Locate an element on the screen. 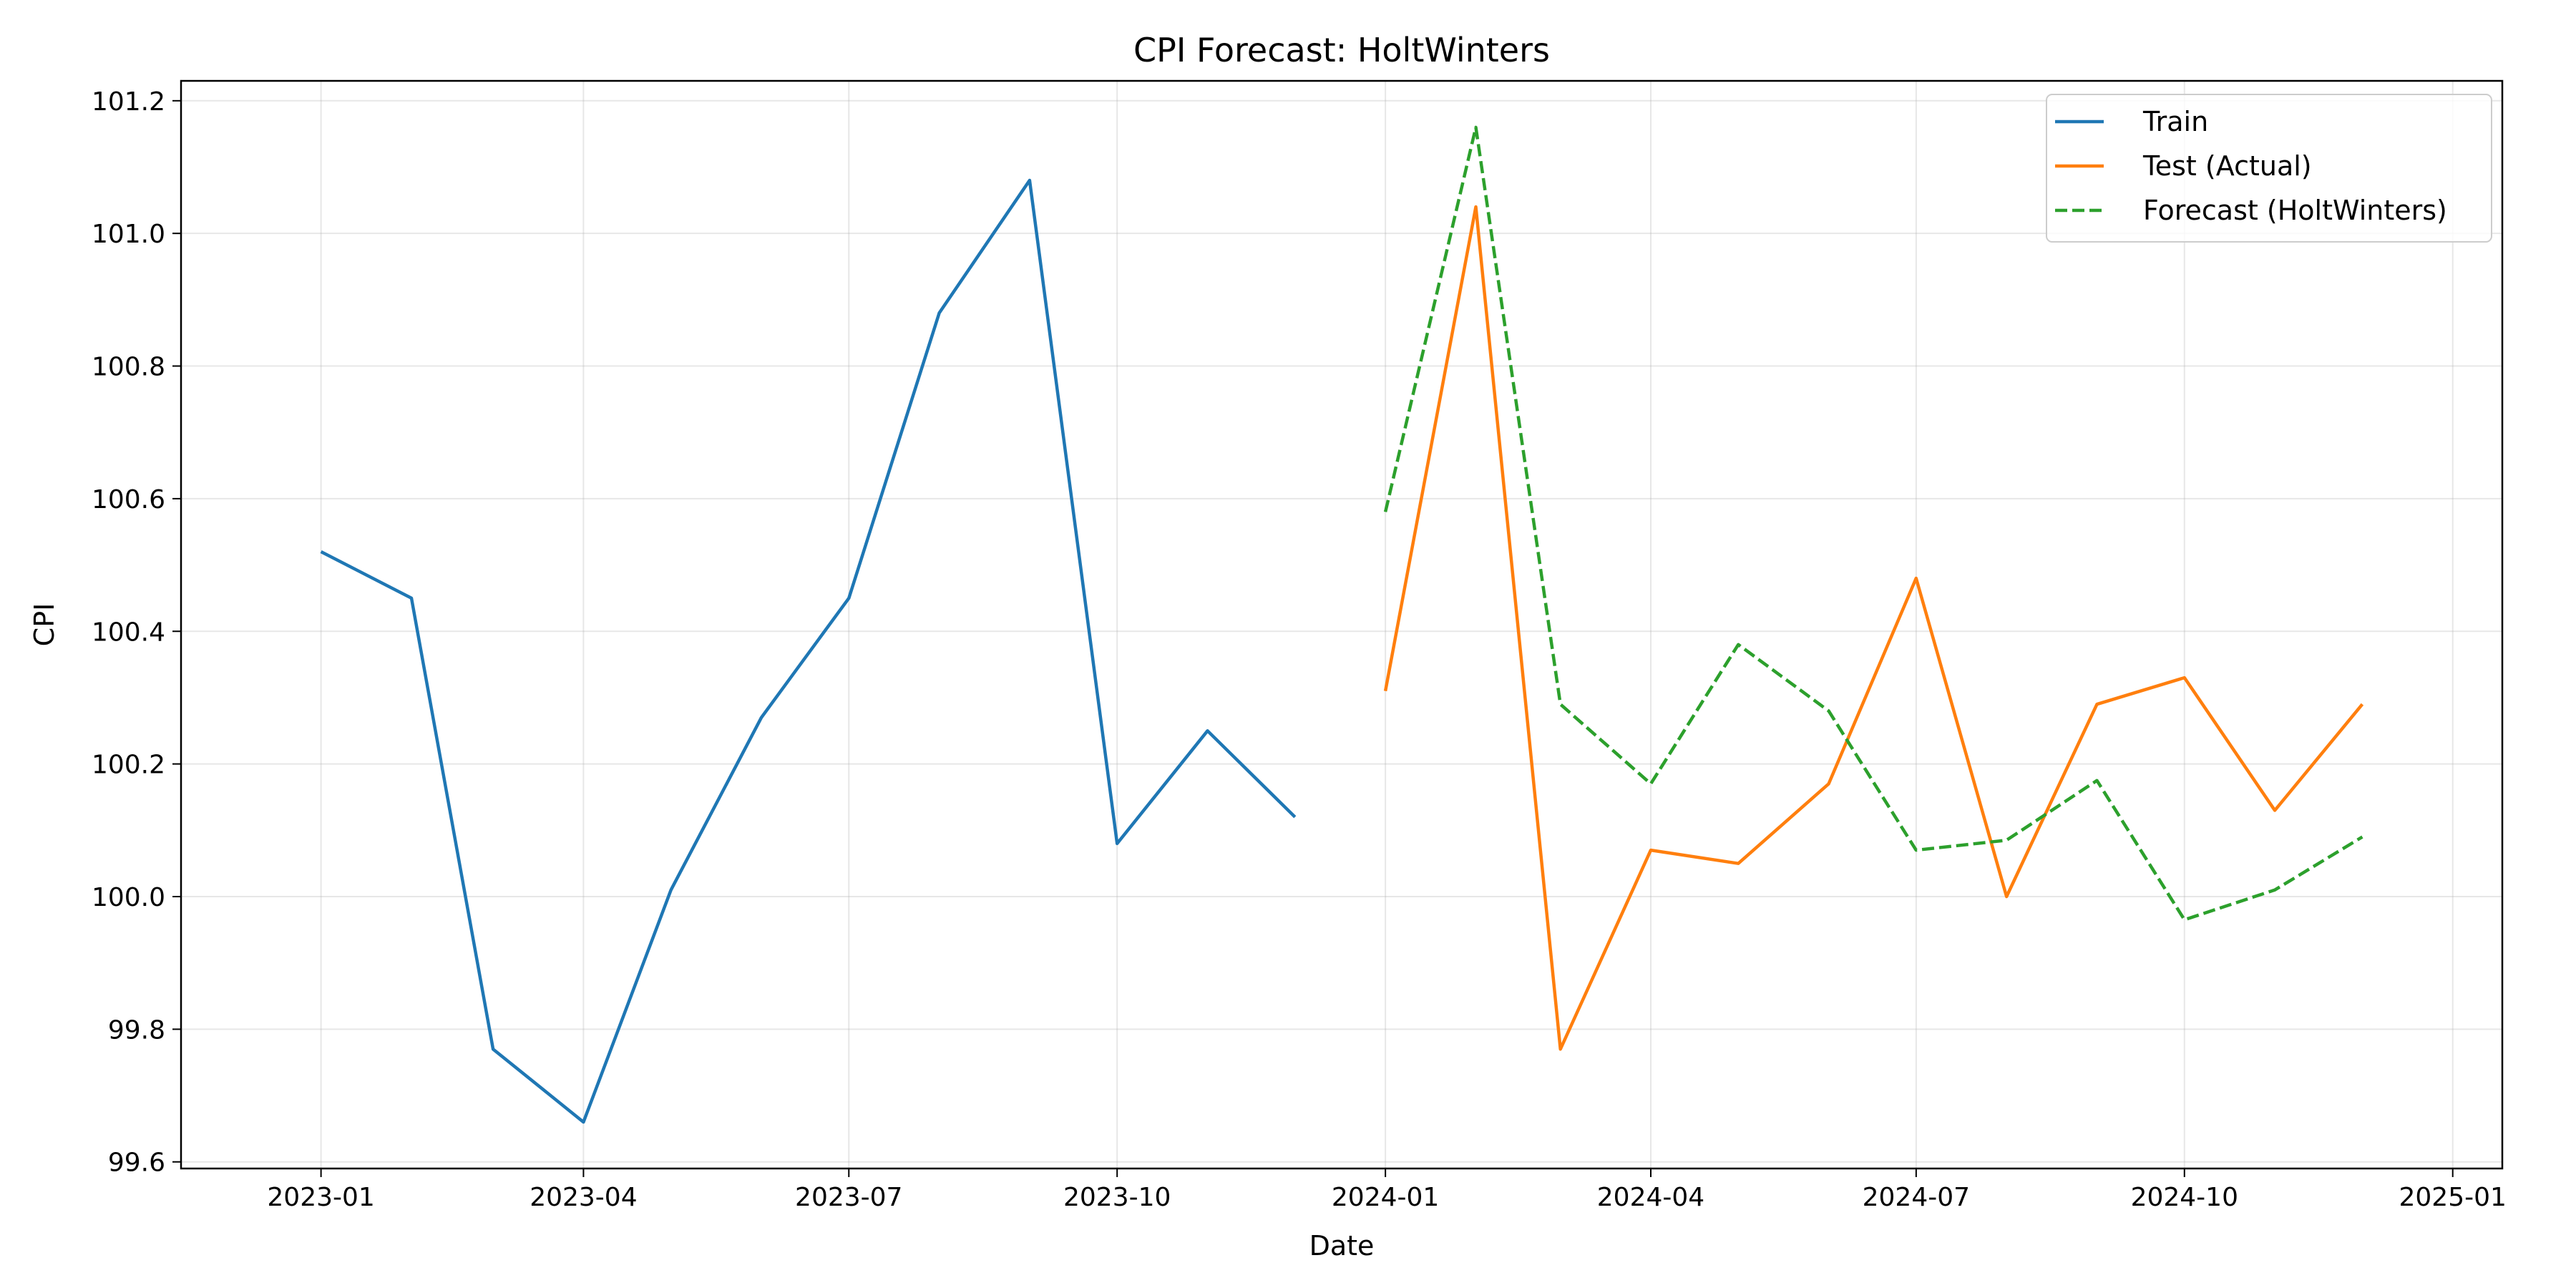 The width and height of the screenshot is (2576, 1288). legend-label: Forecast (HoltWinters) is located at coordinates (2295, 210).